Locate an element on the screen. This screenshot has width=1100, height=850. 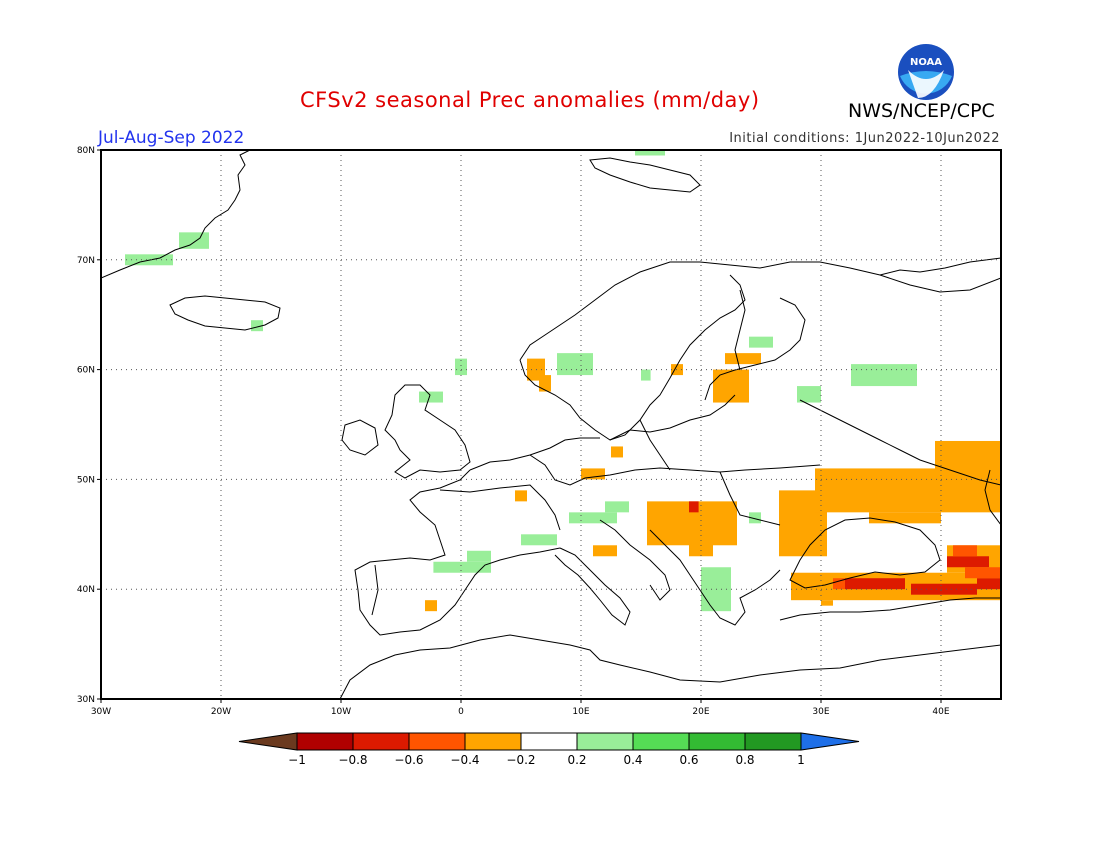
longitude-label: 10W is located at coordinates (341, 712).